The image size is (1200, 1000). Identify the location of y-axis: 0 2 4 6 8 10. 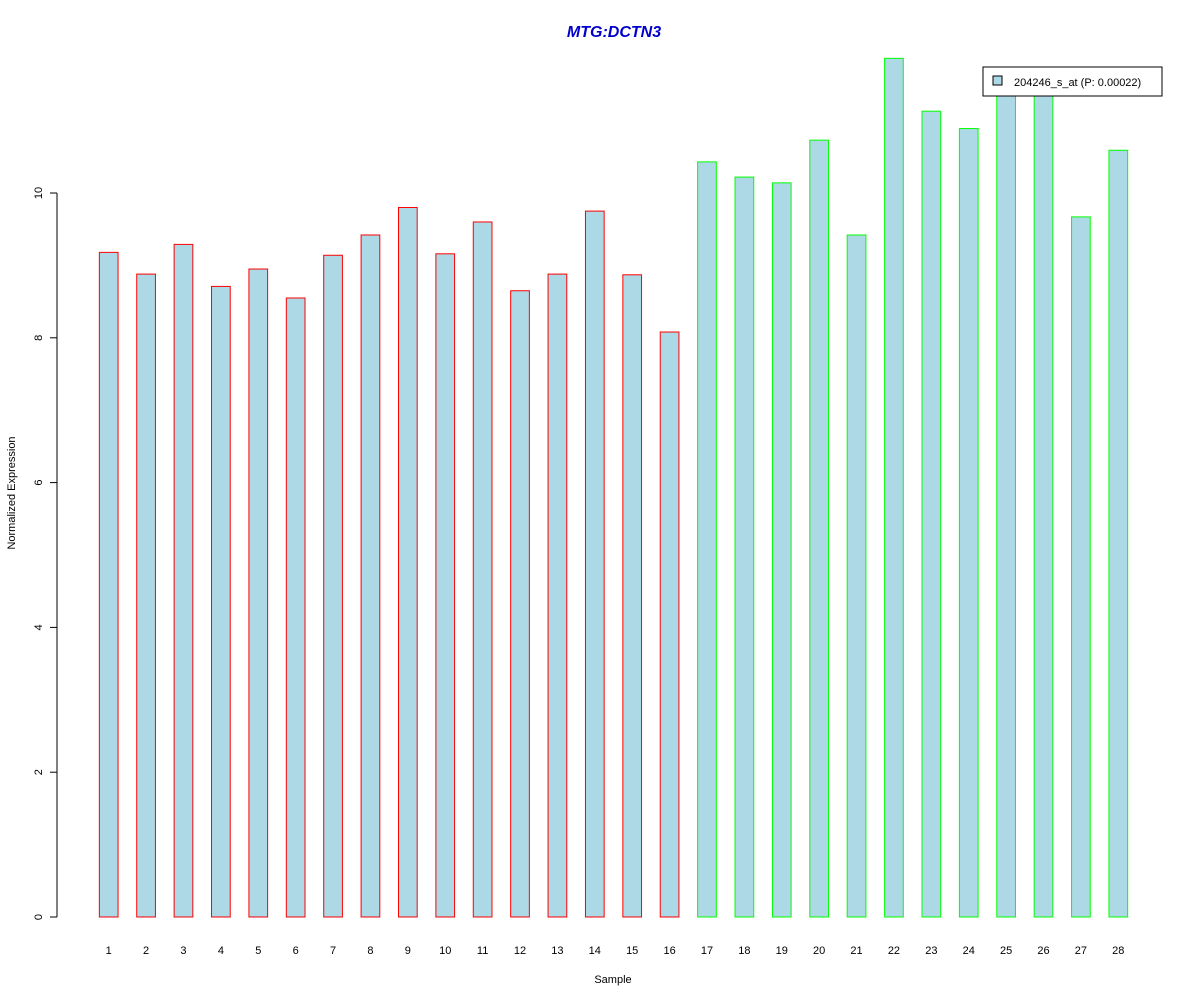
(45, 553).